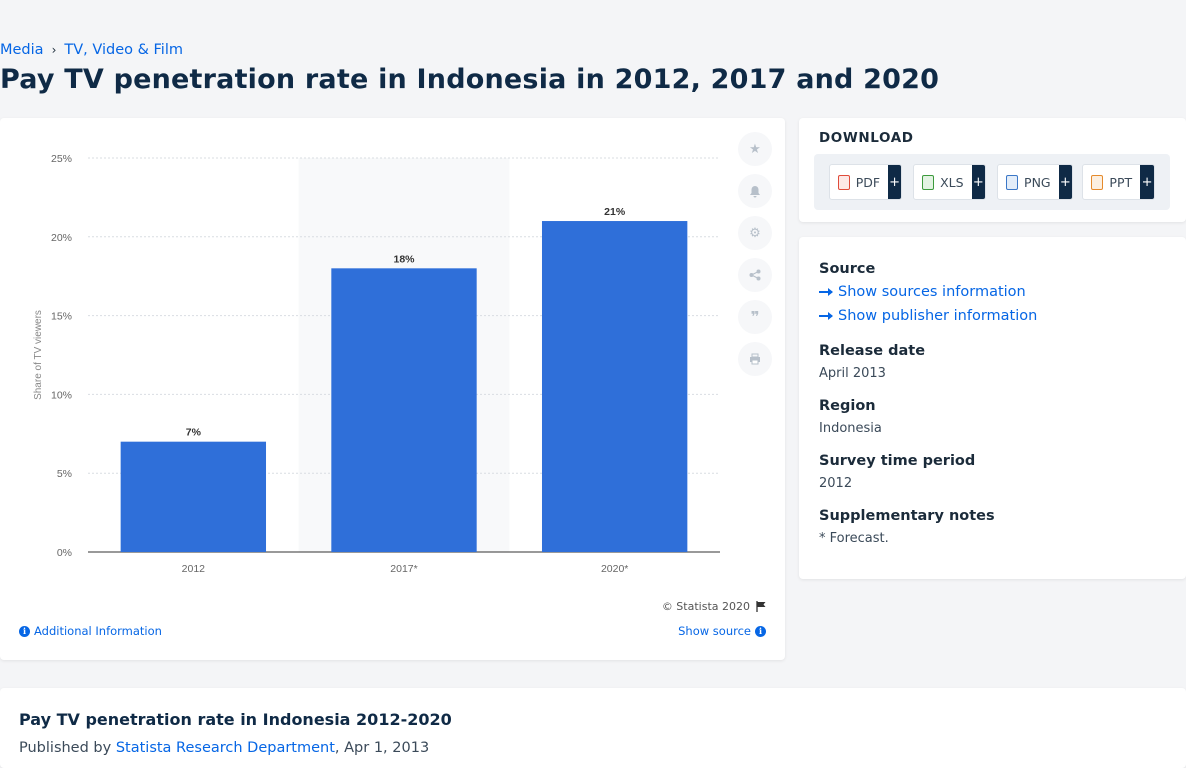 The image size is (1186, 768). What do you see at coordinates (907, 516) in the screenshot?
I see `supplementary-notes-label: Supplementary notes` at bounding box center [907, 516].